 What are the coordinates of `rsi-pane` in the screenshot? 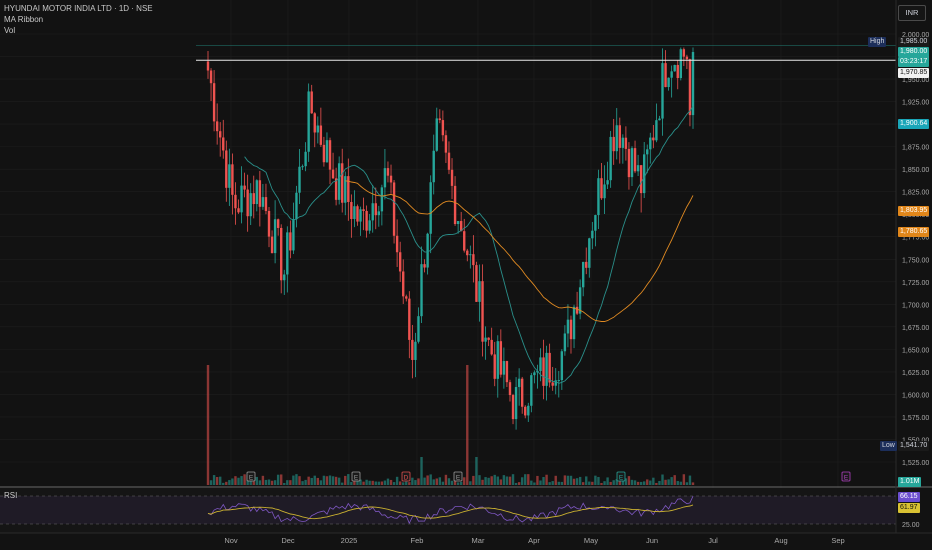 It's located at (448, 510).